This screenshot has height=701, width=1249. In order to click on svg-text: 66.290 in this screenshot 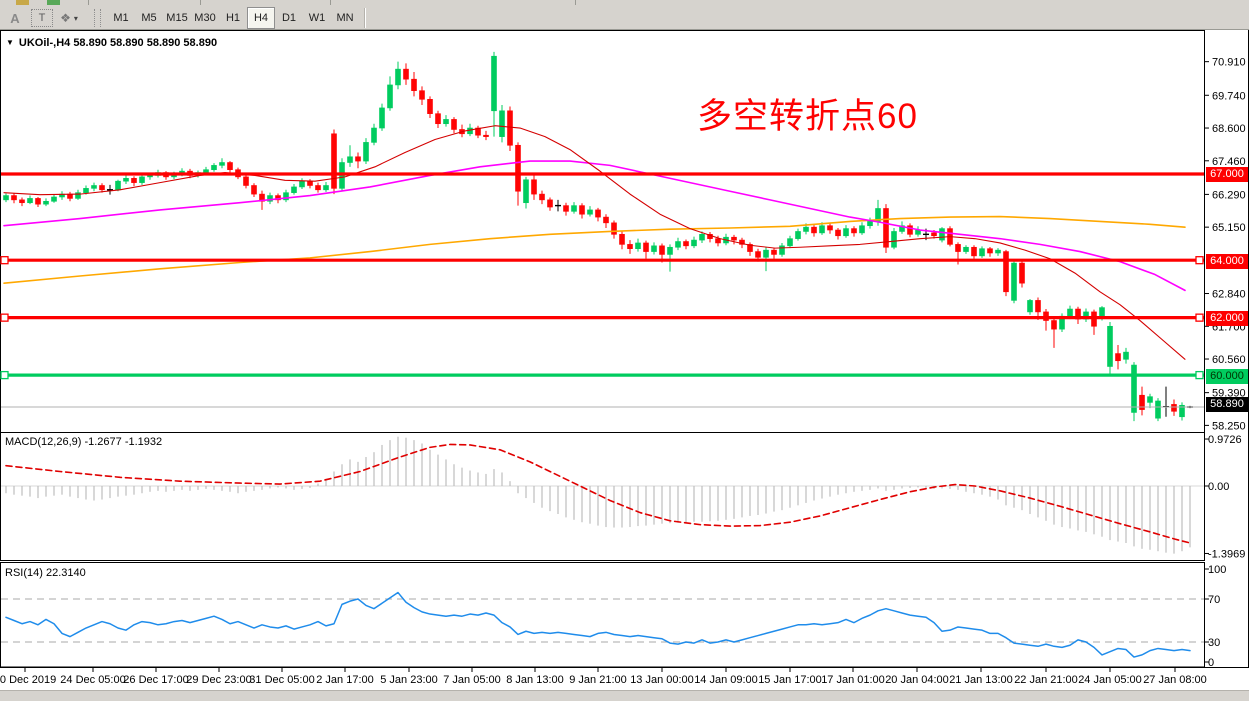, I will do `click(1229, 195)`.